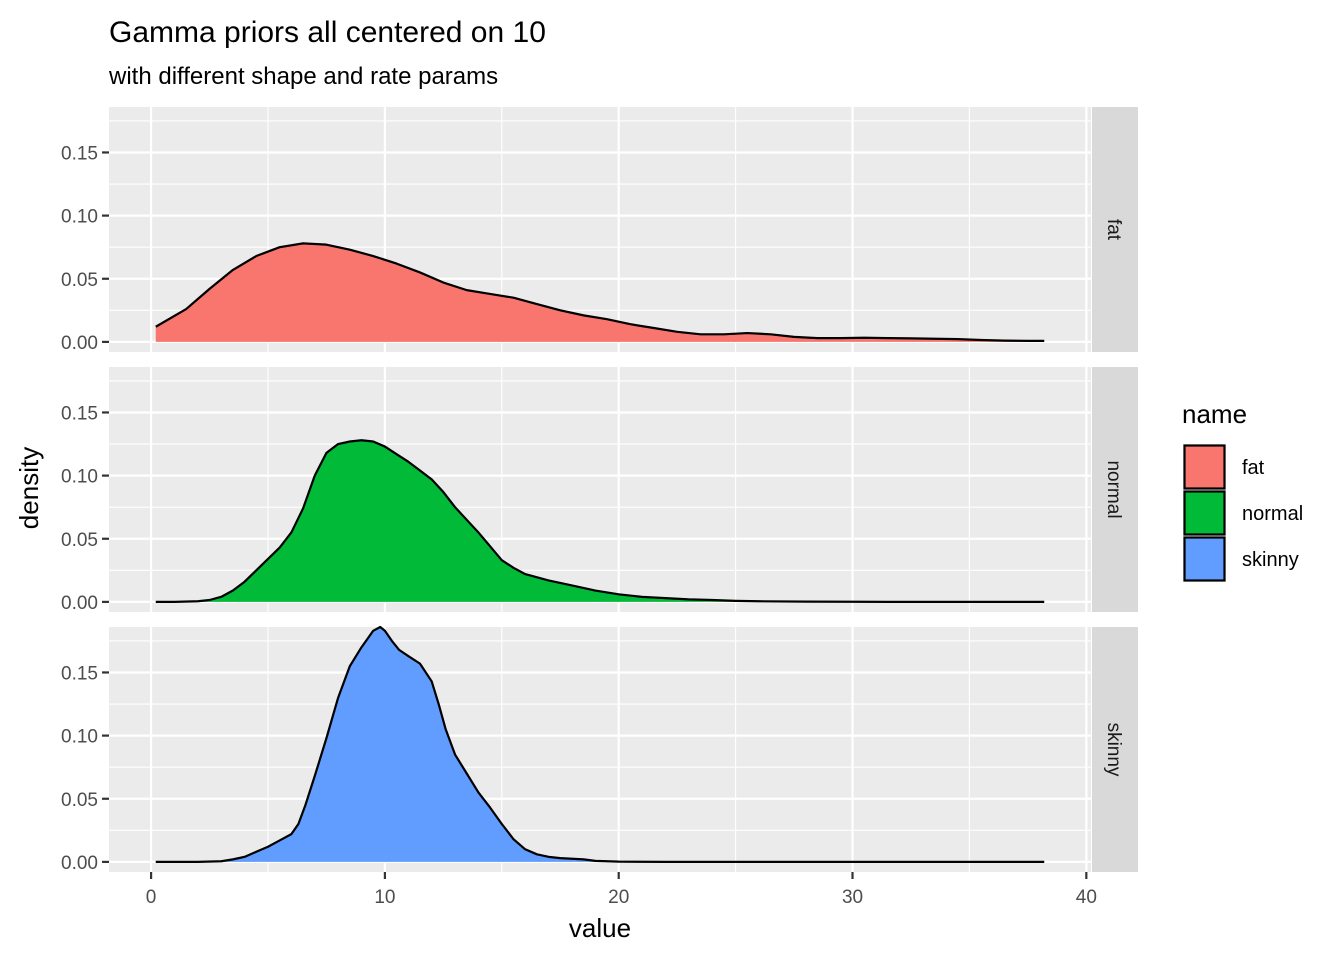  What do you see at coordinates (600, 928) in the screenshot?
I see `x-axis-label: value` at bounding box center [600, 928].